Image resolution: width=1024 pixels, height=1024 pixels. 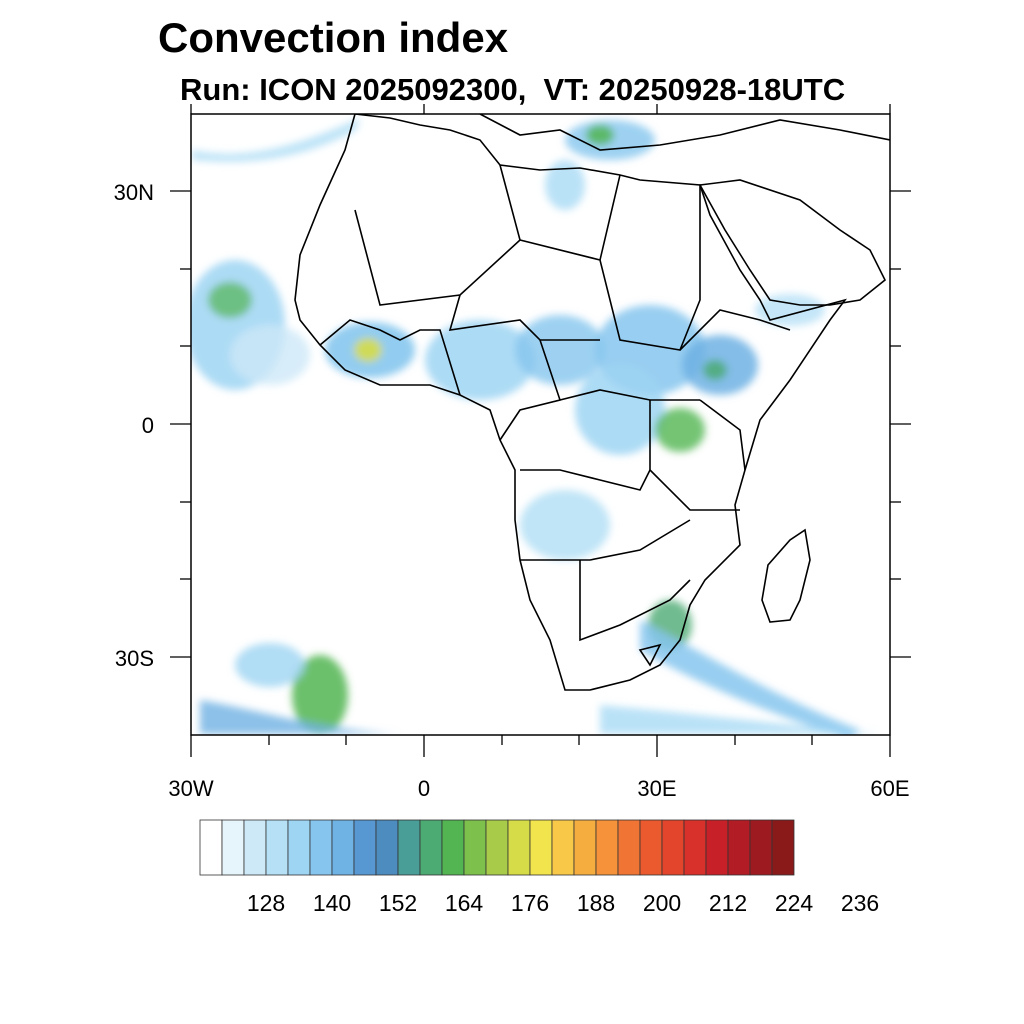 What do you see at coordinates (530, 903) in the screenshot?
I see `colorbar-label: 176` at bounding box center [530, 903].